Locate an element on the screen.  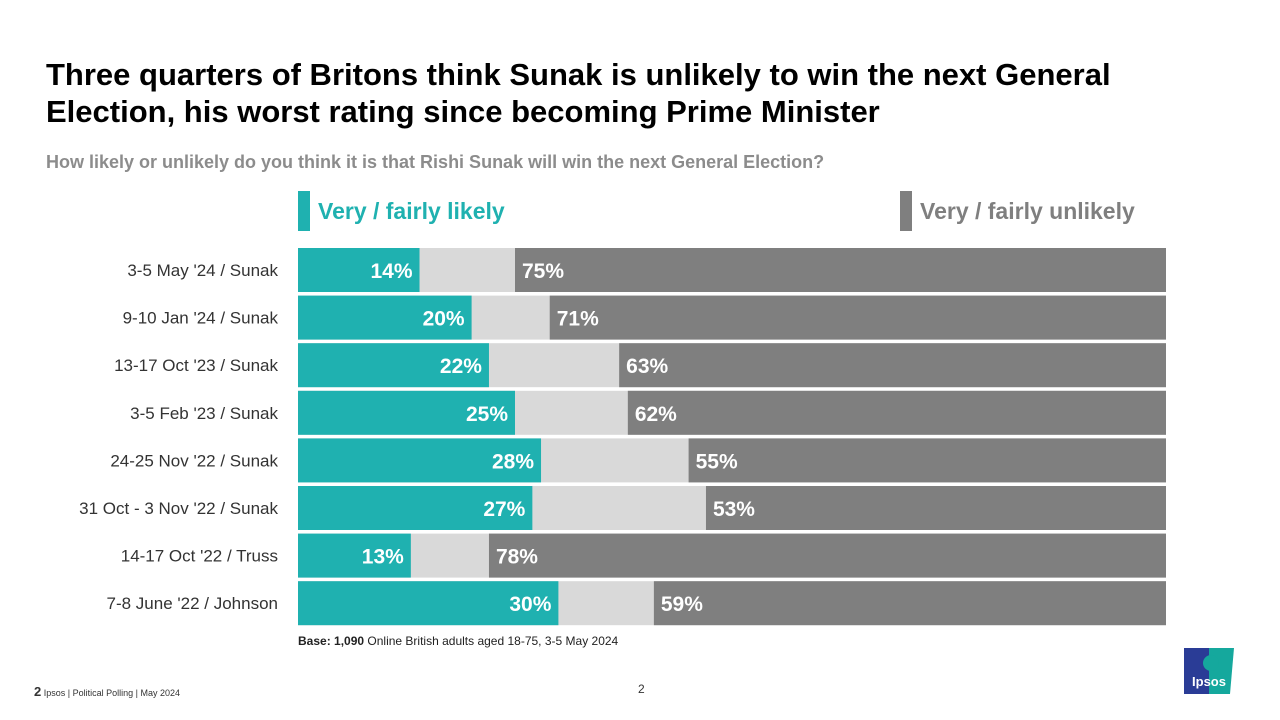
legend-swatch-likely is located at coordinates (304, 211).